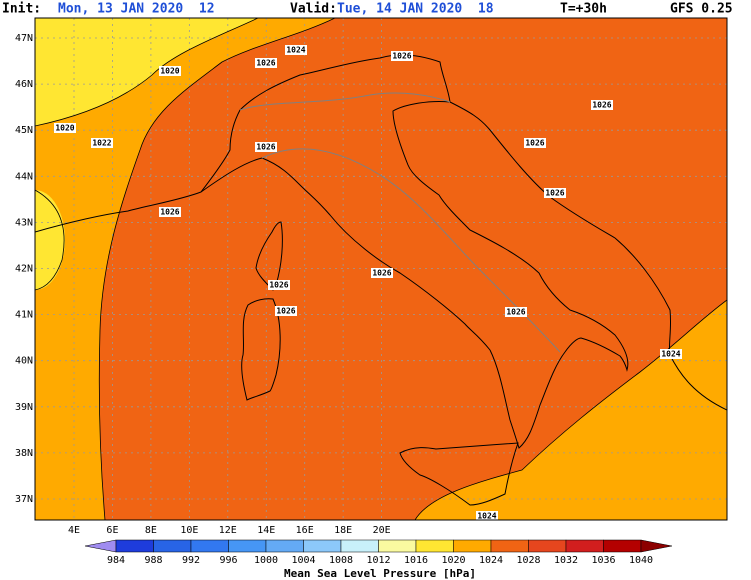  What do you see at coordinates (528, 560) in the screenshot?
I see `colorbar-label: 1028` at bounding box center [528, 560].